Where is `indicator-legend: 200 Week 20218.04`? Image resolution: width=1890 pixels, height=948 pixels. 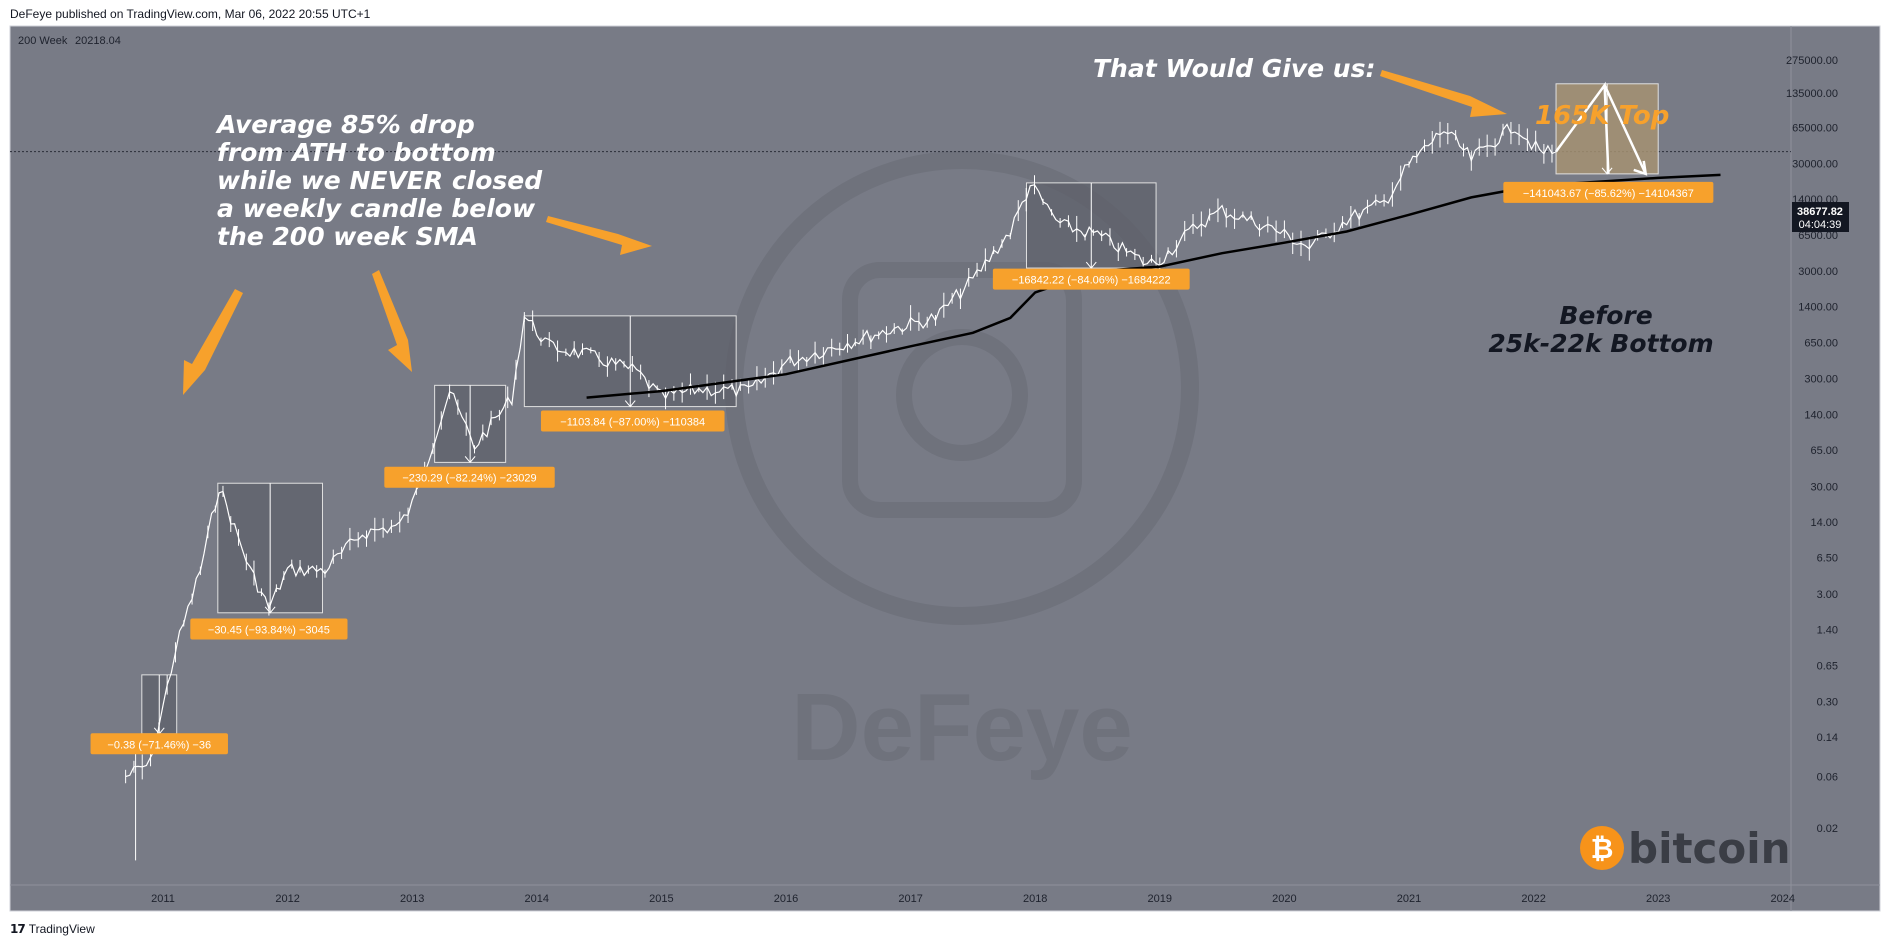
indicator-legend: 200 Week 20218.04 is located at coordinates (69, 41).